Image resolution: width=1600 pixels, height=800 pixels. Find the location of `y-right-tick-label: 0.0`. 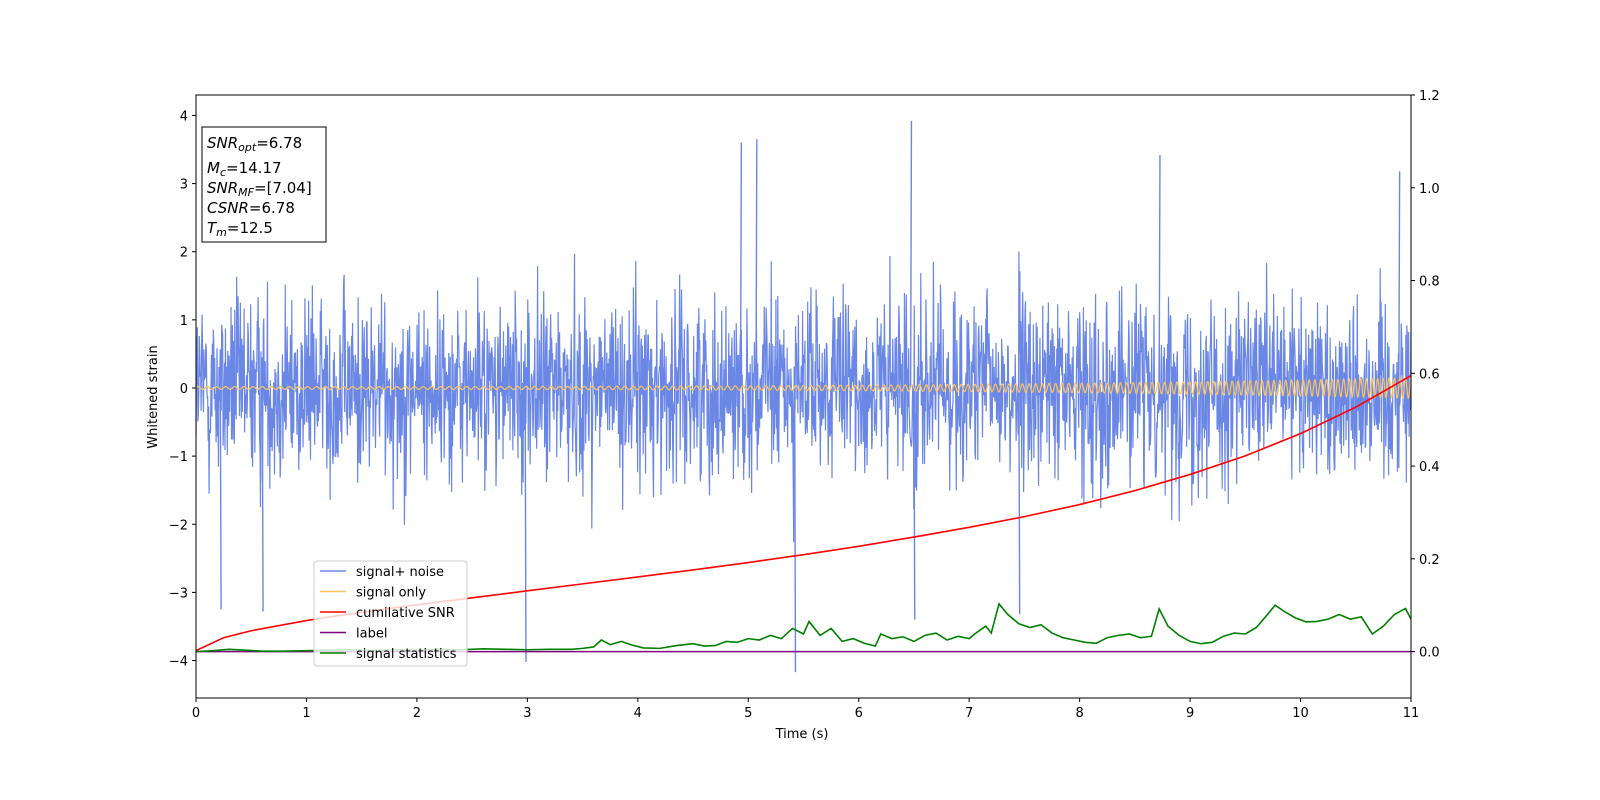

y-right-tick-label: 0.0 is located at coordinates (1429, 653).